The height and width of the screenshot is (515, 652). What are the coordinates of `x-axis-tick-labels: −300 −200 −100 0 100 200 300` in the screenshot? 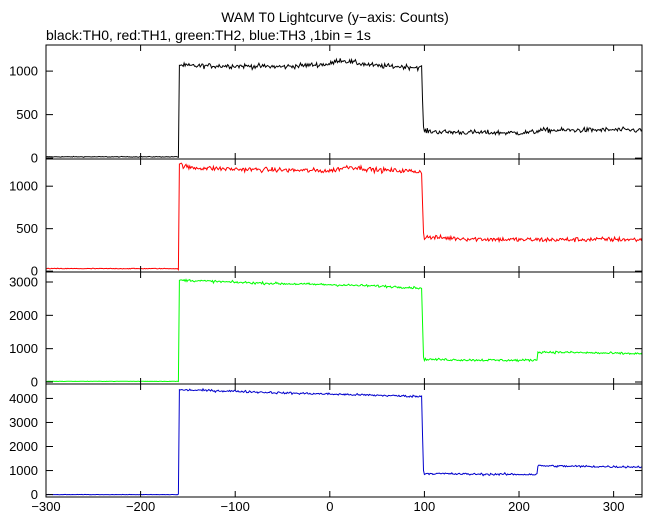 It's located at (327, 506).